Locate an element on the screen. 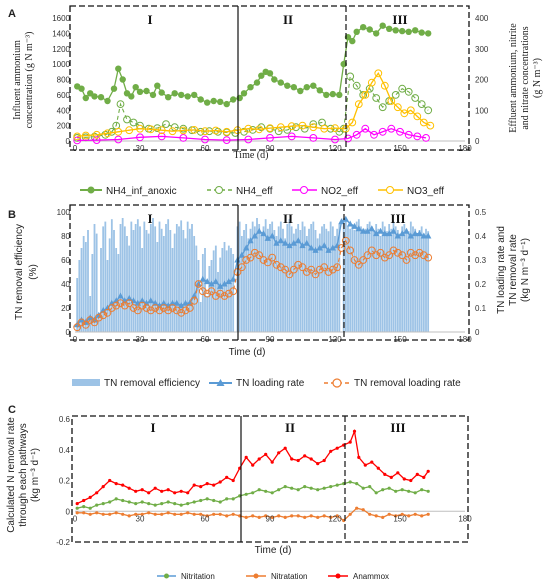  panel-a-x-tick-label: 120 is located at coordinates (335, 148).